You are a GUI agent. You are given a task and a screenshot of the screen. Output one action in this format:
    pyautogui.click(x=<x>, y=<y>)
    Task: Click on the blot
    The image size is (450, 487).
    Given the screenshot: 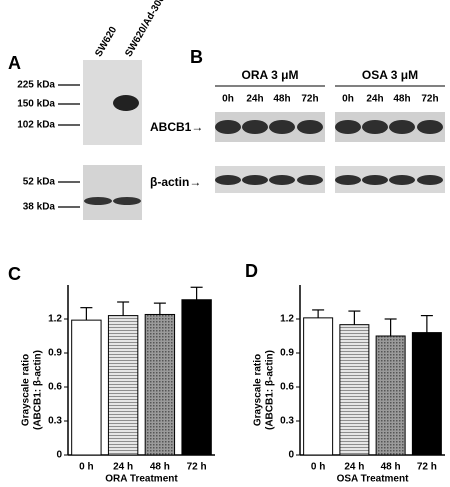 What is the action you would take?
    pyautogui.click(x=112, y=192)
    